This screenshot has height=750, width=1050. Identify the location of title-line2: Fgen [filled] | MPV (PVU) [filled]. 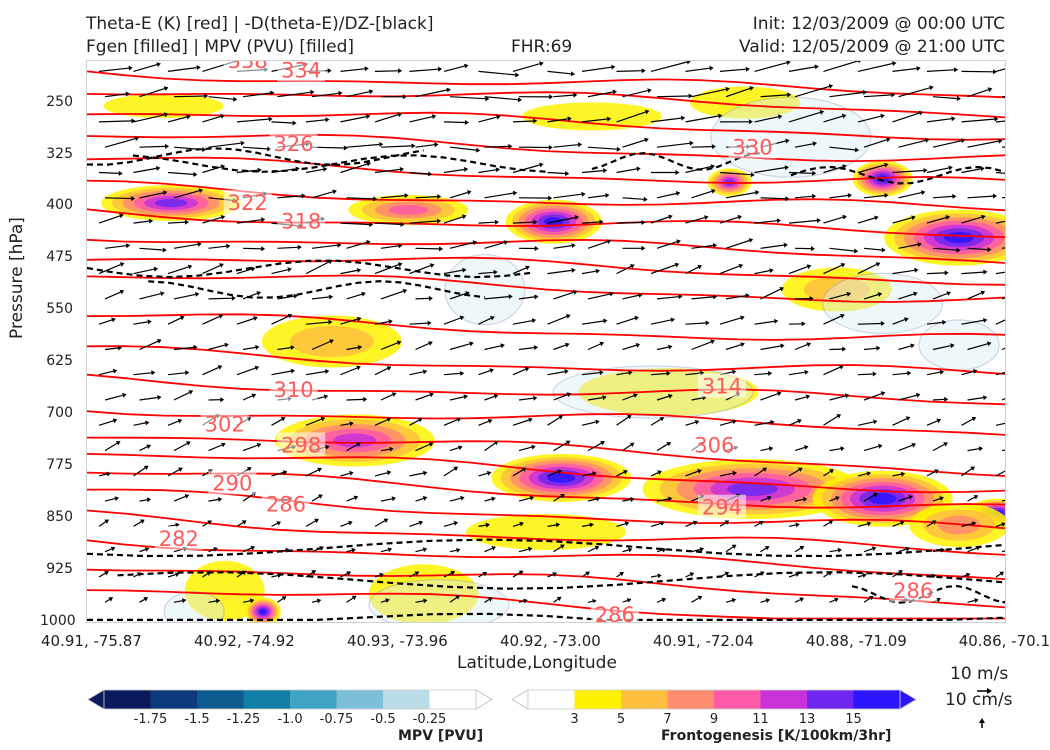
(220, 47).